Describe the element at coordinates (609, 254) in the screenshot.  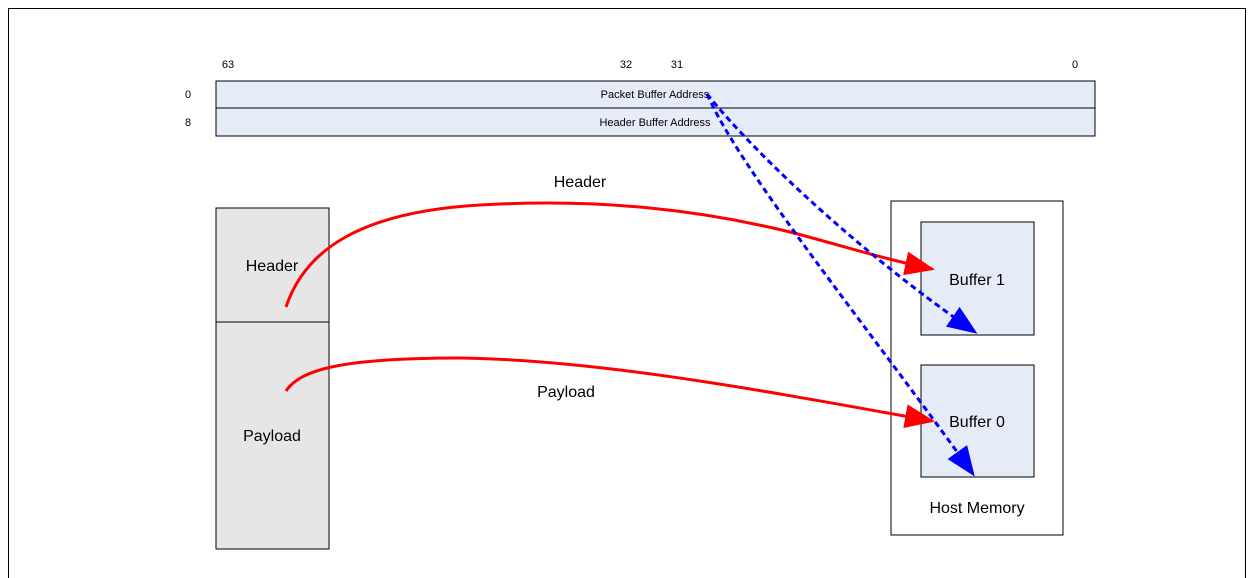
I see `header-flow-arrow` at that location.